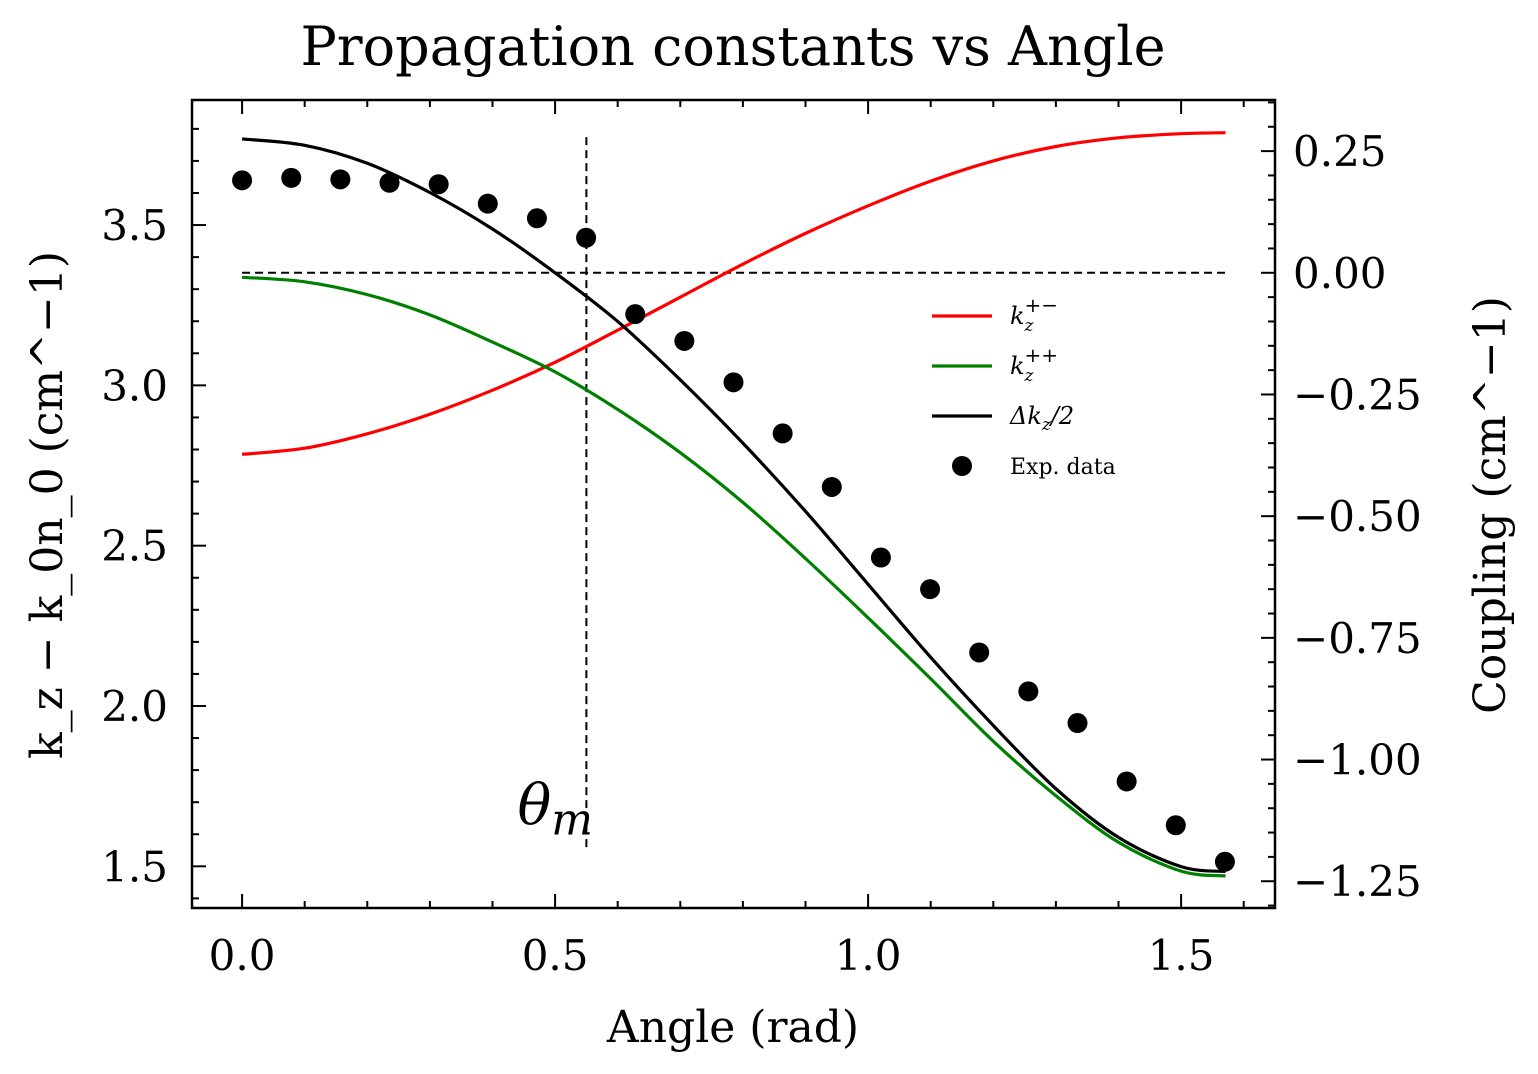 Image resolution: width=1538 pixels, height=1074 pixels. I want to click on y-left-tick-label: 2.0, so click(134, 706).